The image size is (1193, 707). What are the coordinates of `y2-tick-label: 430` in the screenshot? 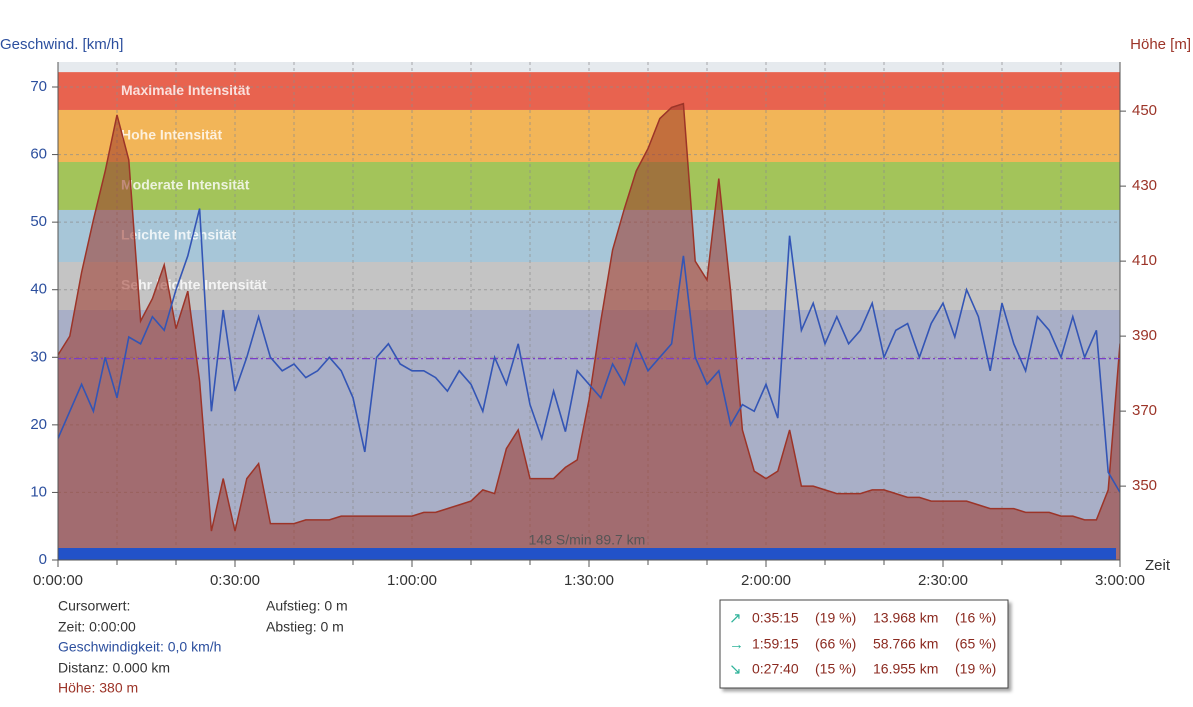 It's located at (1144, 185).